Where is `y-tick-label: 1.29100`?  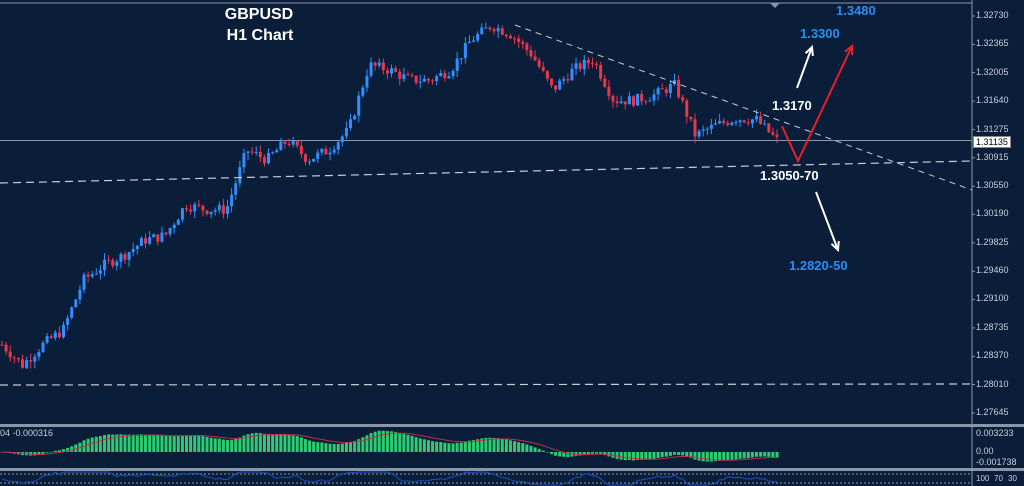
y-tick-label: 1.29100 is located at coordinates (992, 298).